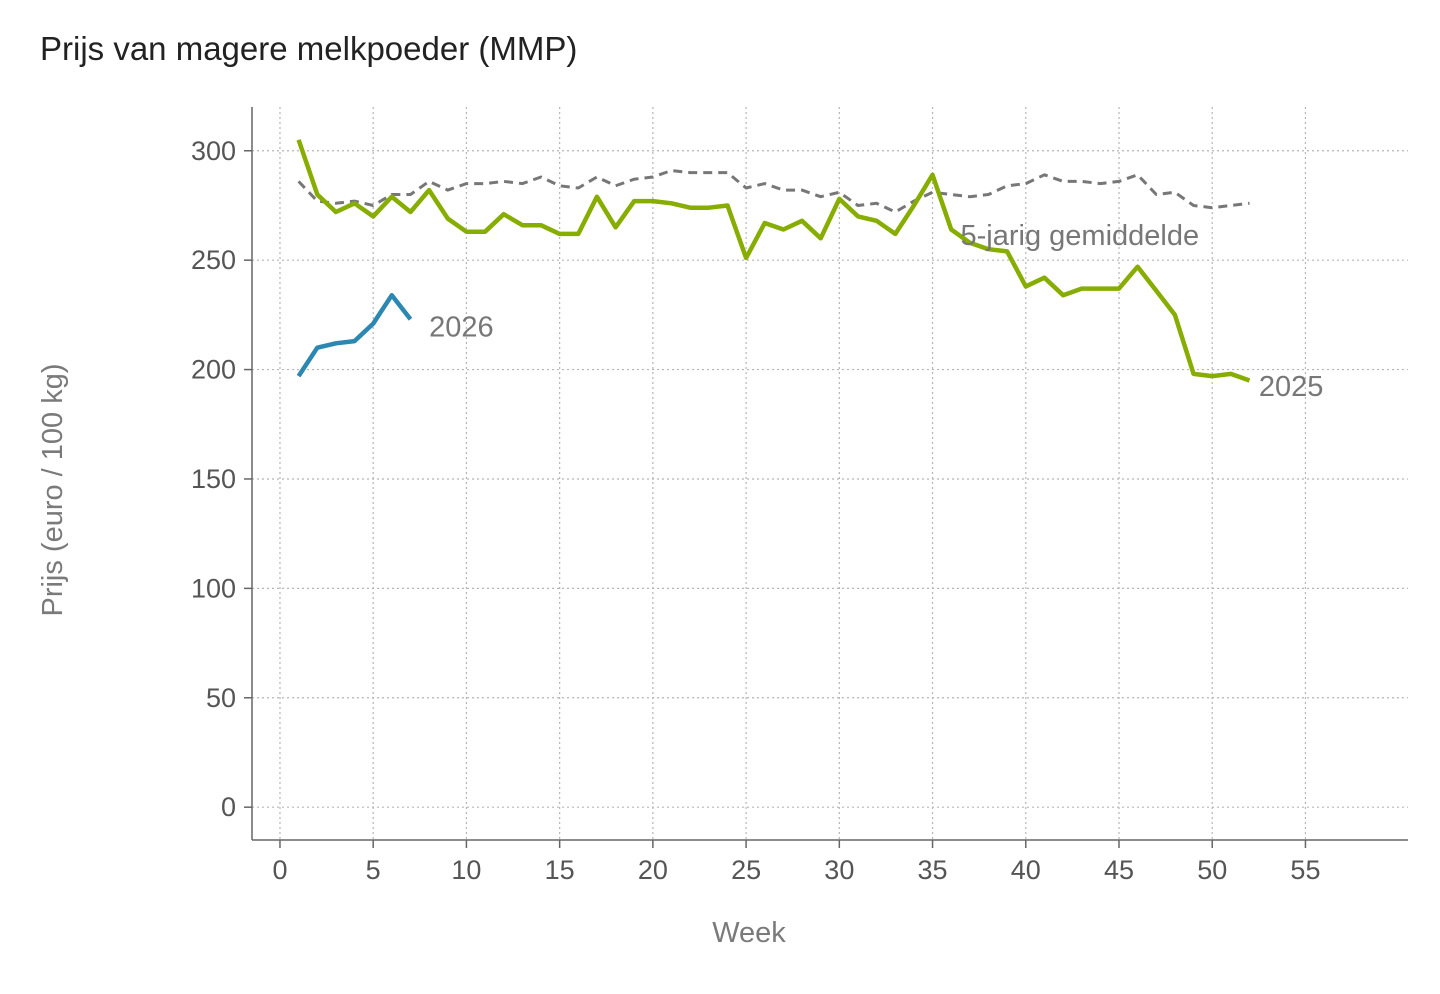 The width and height of the screenshot is (1440, 994). Describe the element at coordinates (560, 870) in the screenshot. I see `x-tick-label: 15` at that location.